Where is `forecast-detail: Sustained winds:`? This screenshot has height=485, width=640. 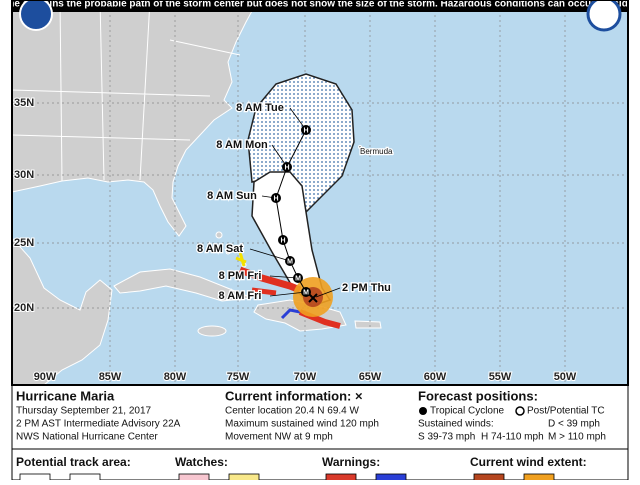
forecast-detail: Sustained winds: is located at coordinates (456, 424).